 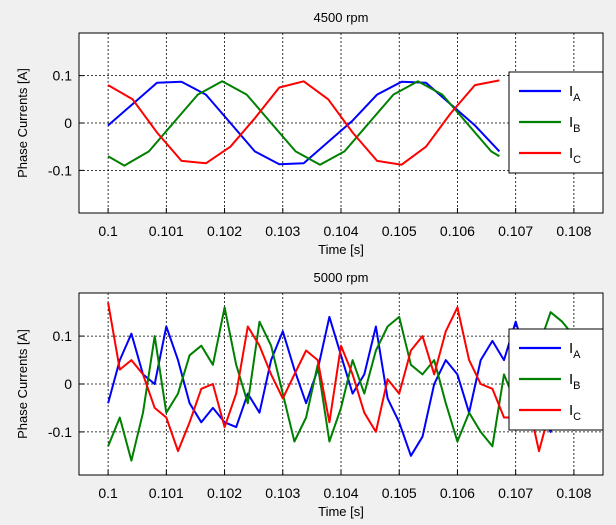 I want to click on series-line-i-b, so click(x=303, y=123).